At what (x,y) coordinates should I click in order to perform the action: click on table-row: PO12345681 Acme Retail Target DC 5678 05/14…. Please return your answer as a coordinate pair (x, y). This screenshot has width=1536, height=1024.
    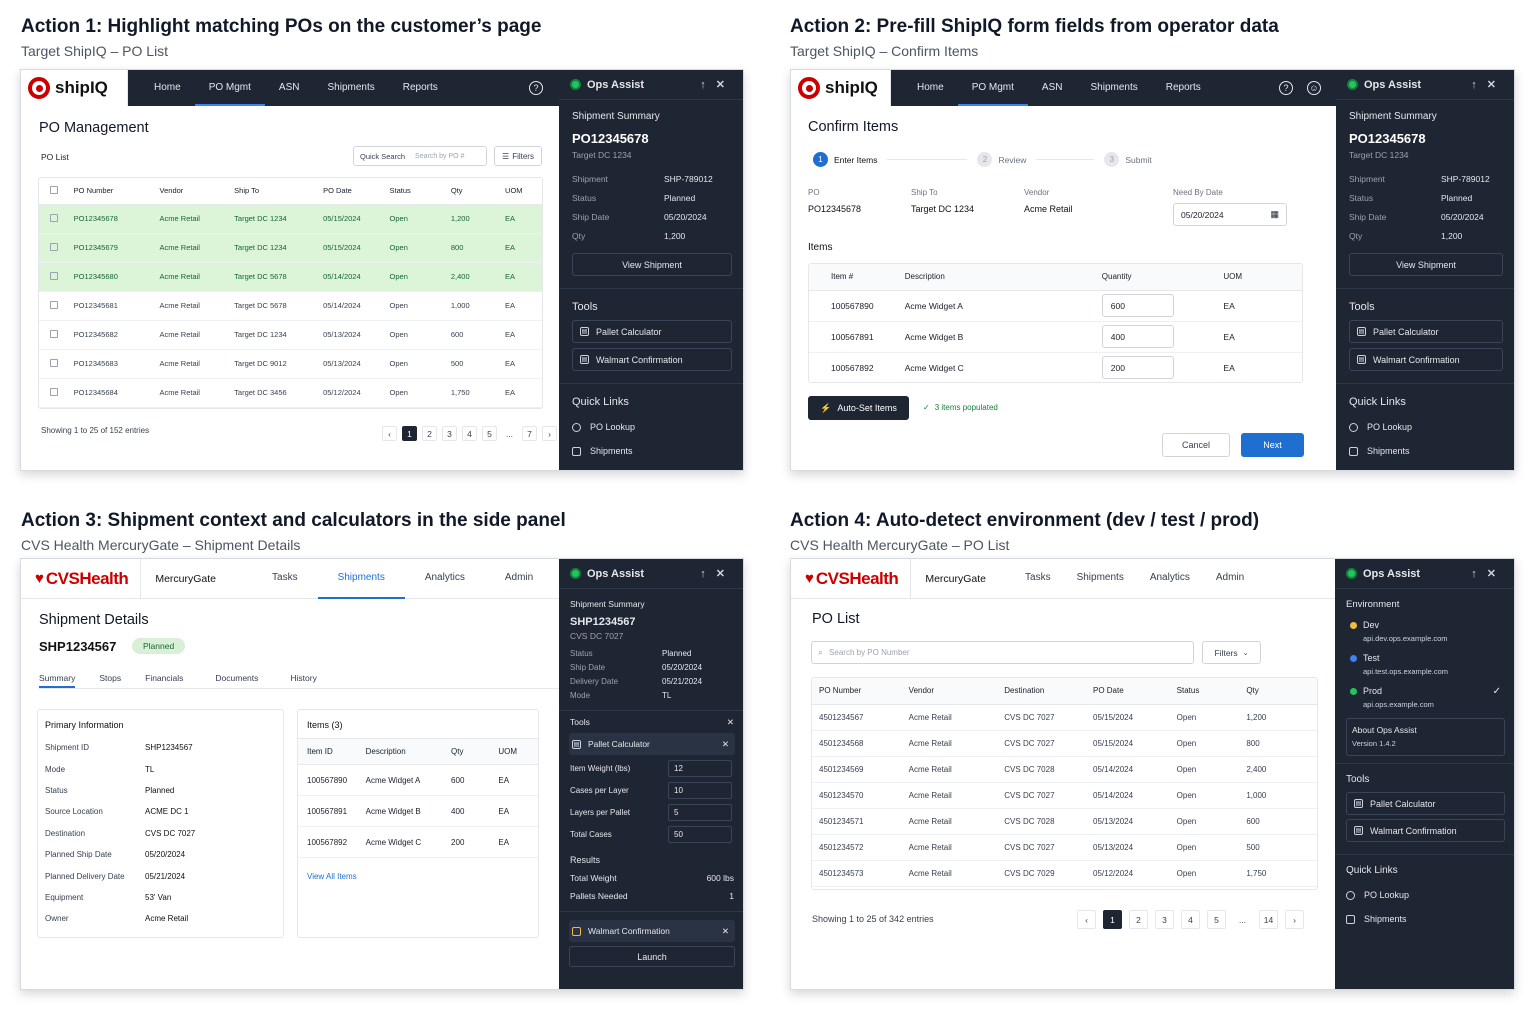
    Looking at the image, I should click on (290, 305).